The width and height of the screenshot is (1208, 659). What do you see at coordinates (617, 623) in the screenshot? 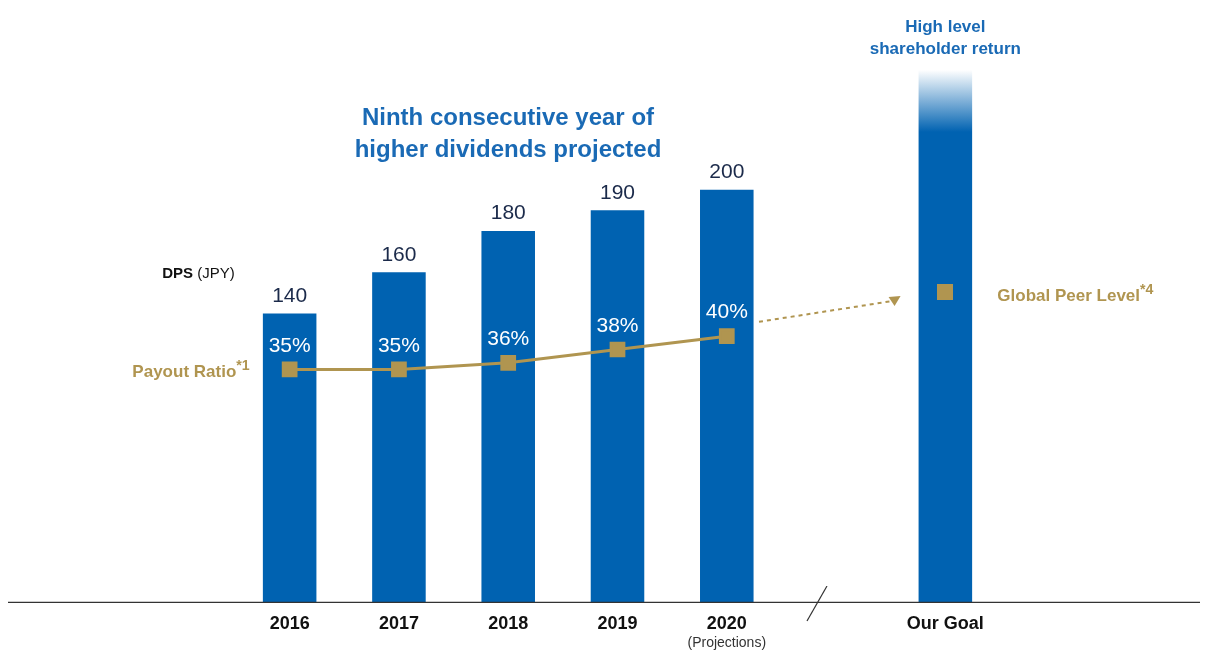
I see `x-tick-label: 2019` at bounding box center [617, 623].